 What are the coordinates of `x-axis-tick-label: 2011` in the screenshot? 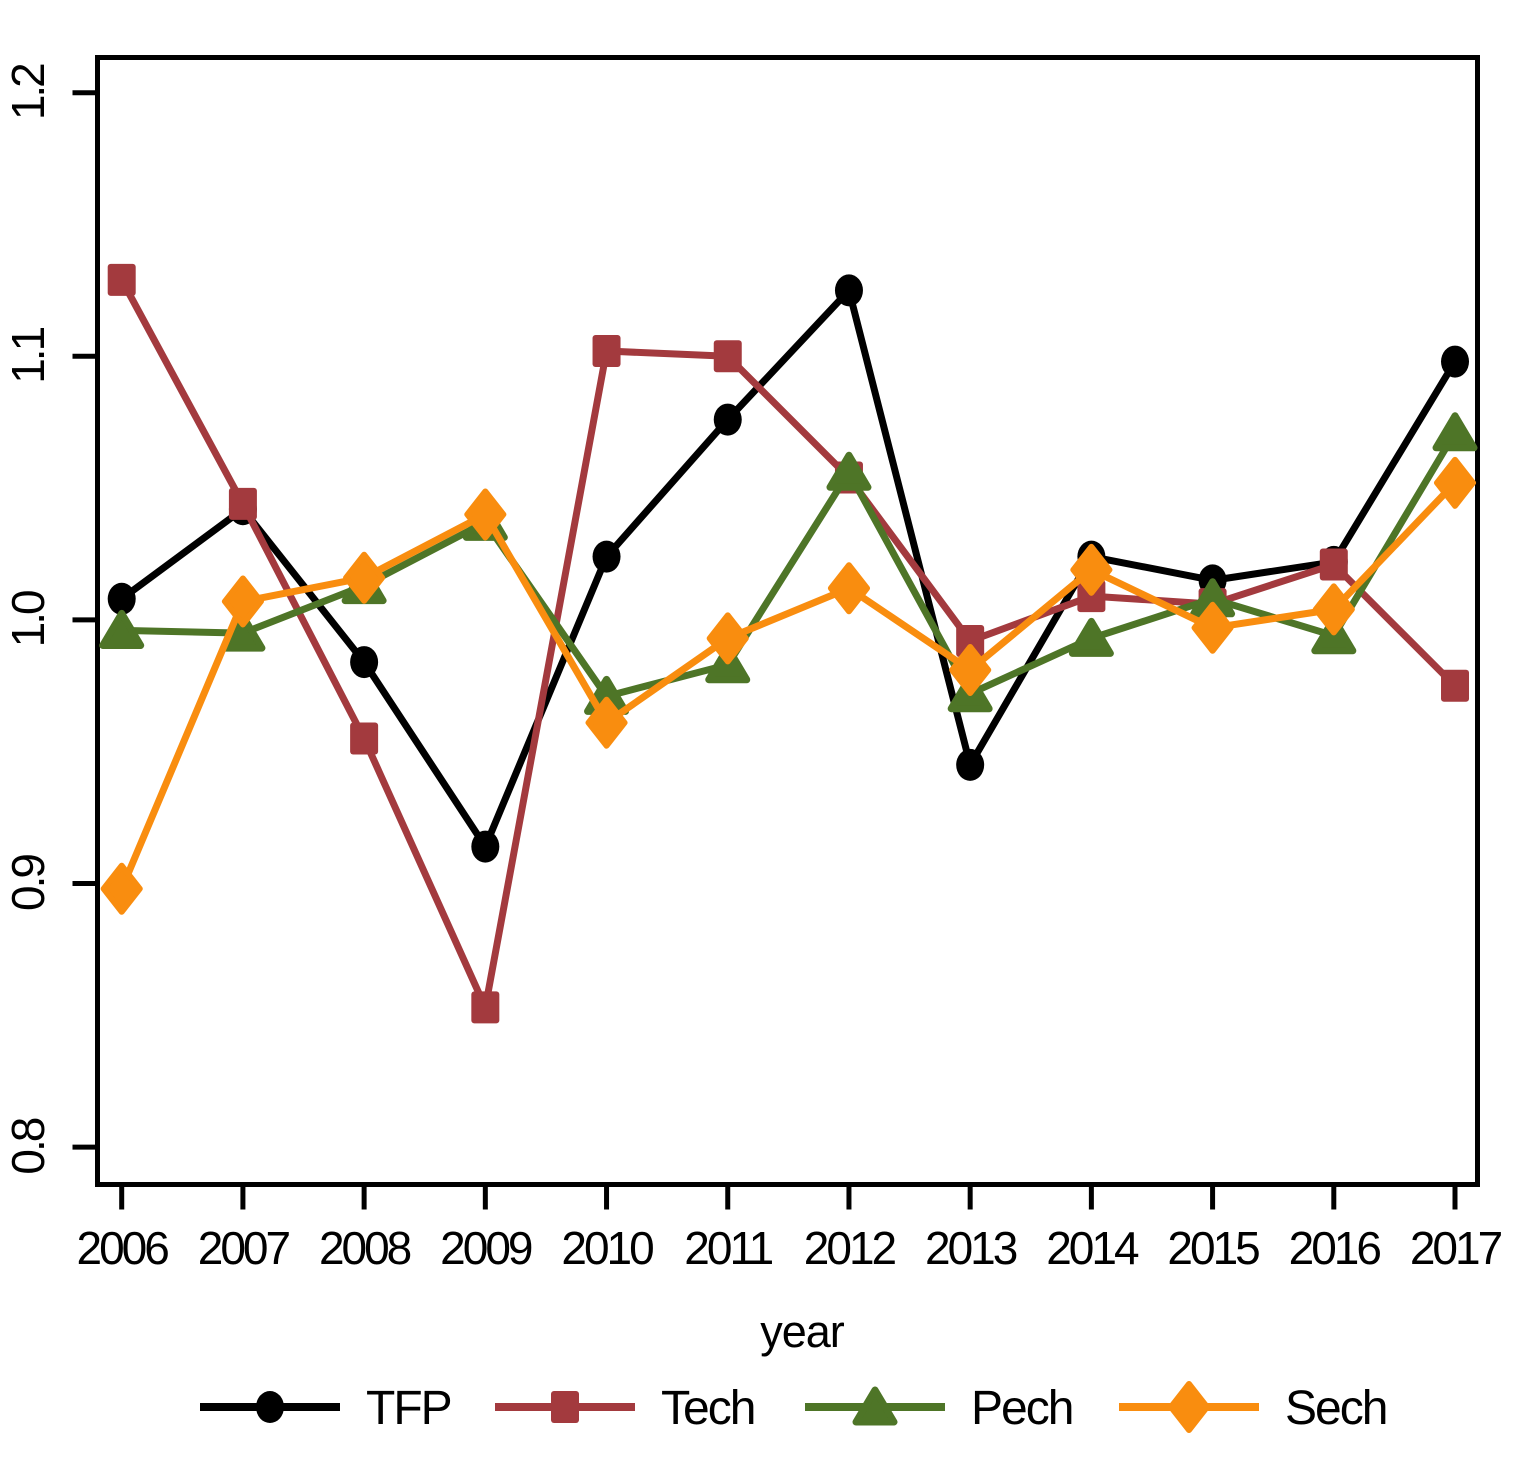 It's located at (728, 1248).